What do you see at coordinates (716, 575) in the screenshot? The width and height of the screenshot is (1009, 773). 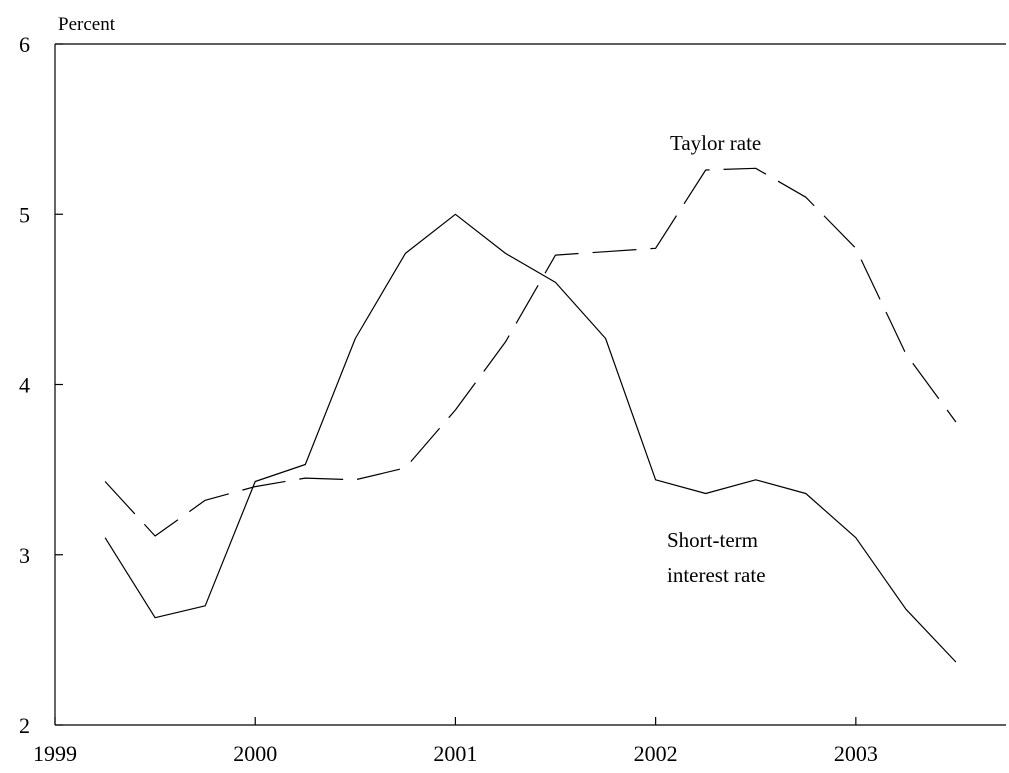 I see `annotation-short-term-line2: interest rate` at bounding box center [716, 575].